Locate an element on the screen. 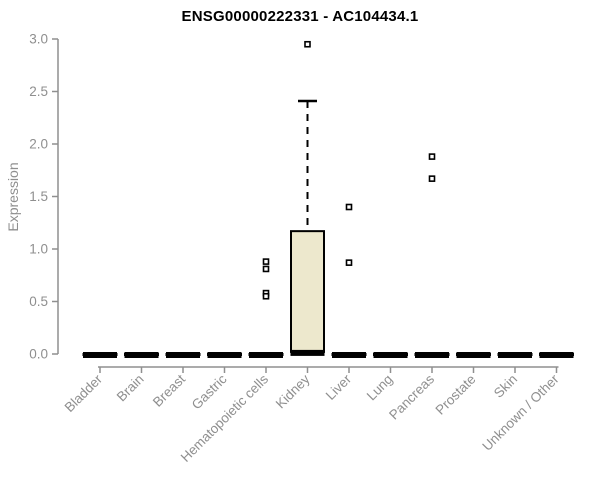  x-tick-label: Kidney is located at coordinates (293, 391).